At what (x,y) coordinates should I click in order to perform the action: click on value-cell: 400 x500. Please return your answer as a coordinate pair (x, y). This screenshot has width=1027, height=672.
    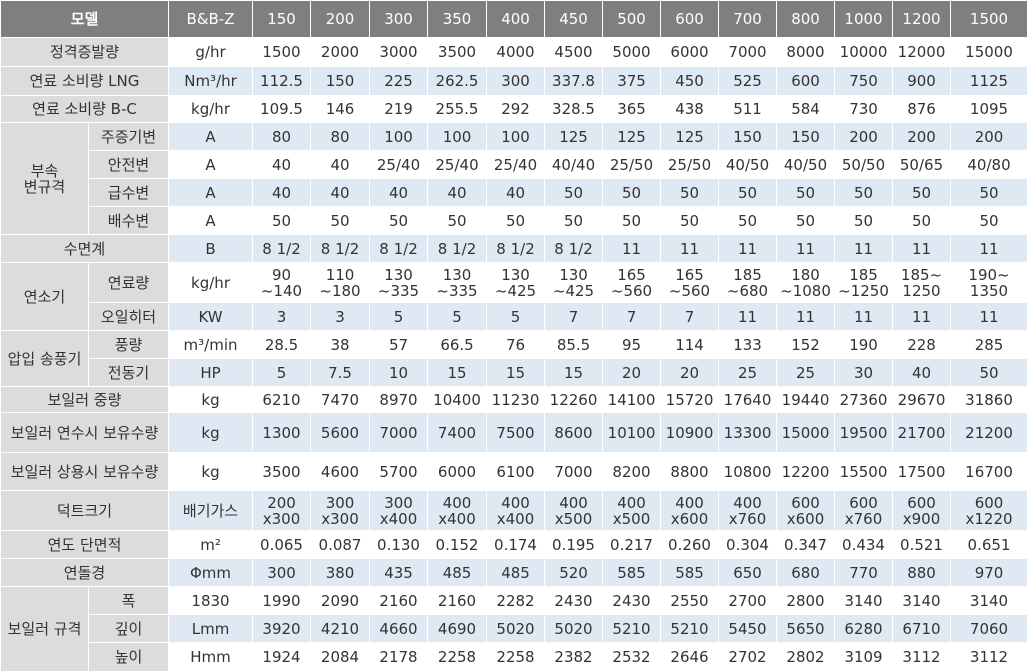
    Looking at the image, I should click on (574, 511).